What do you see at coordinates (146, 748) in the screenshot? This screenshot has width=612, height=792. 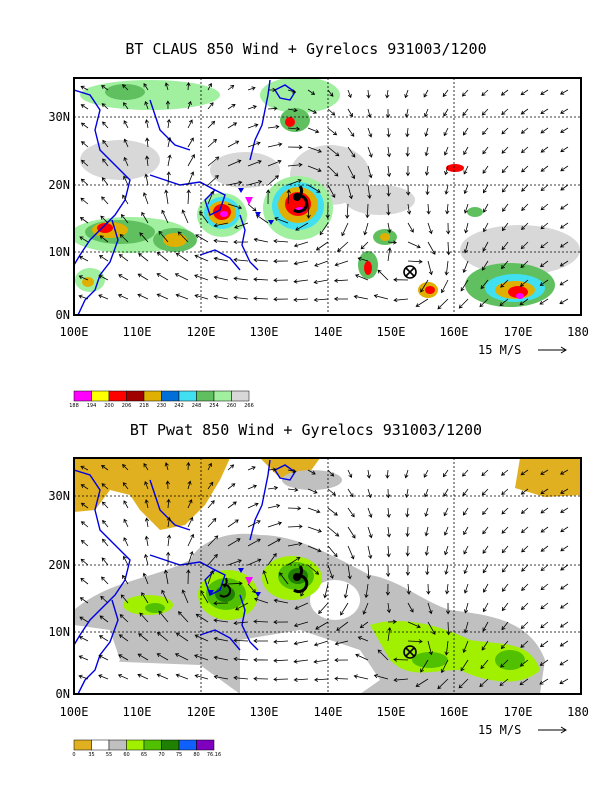 I see `panel-2-color-legend: 0 35 55 60 65 70 75 80 76.16` at bounding box center [146, 748].